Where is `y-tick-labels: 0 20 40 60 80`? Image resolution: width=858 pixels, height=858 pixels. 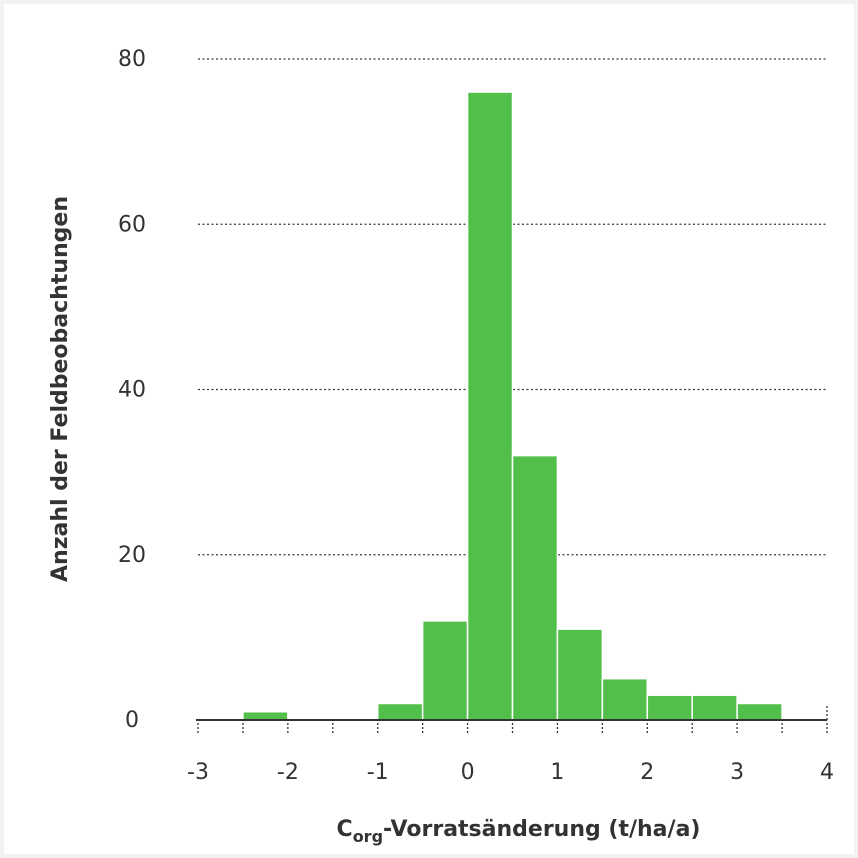
y-tick-labels: 0 20 40 60 80 is located at coordinates (132, 390).